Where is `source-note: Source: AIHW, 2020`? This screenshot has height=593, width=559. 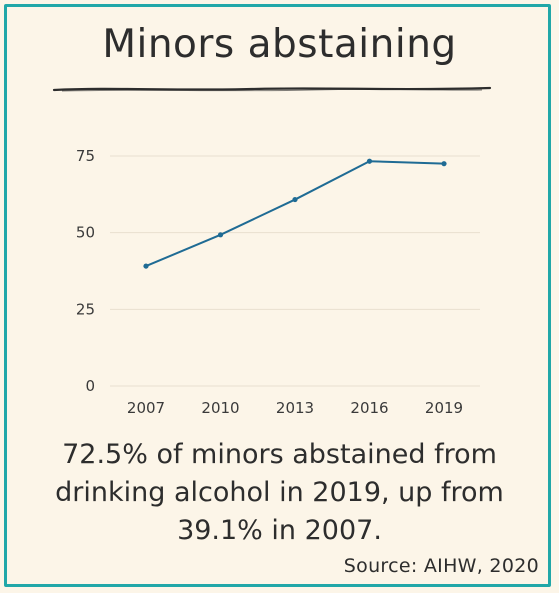 source-note: Source: AIHW, 2020 is located at coordinates (441, 566).